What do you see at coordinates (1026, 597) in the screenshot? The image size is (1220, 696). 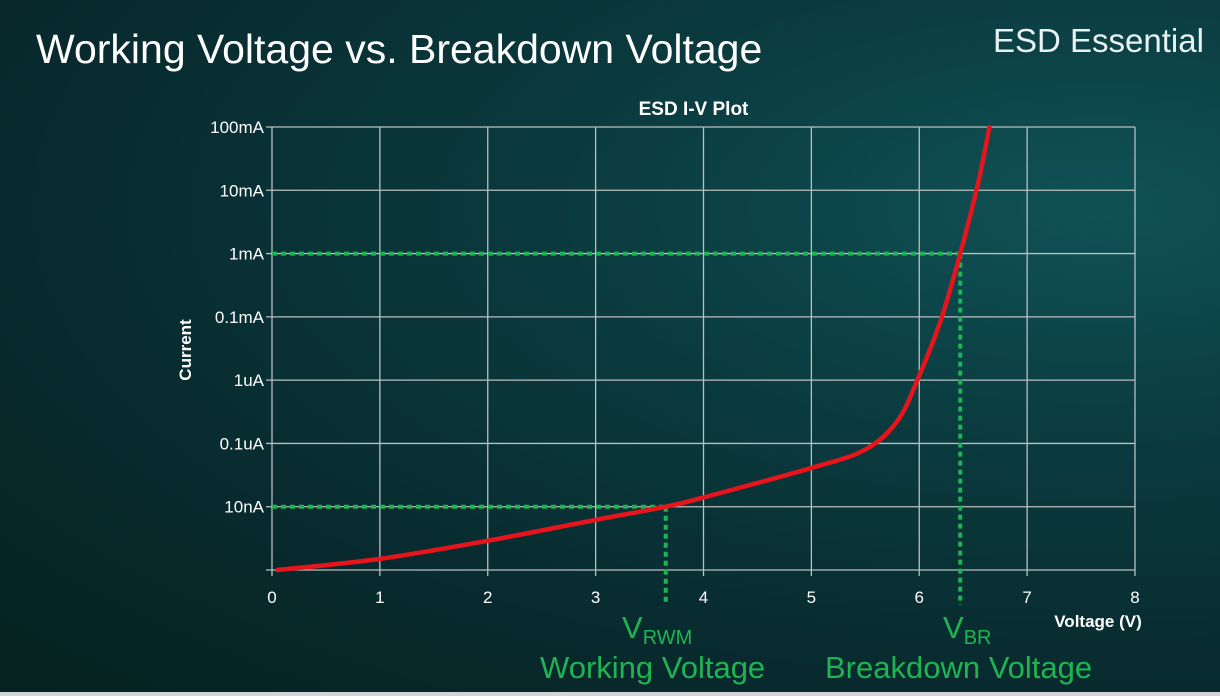 I see `x-tick-label: 7` at bounding box center [1026, 597].